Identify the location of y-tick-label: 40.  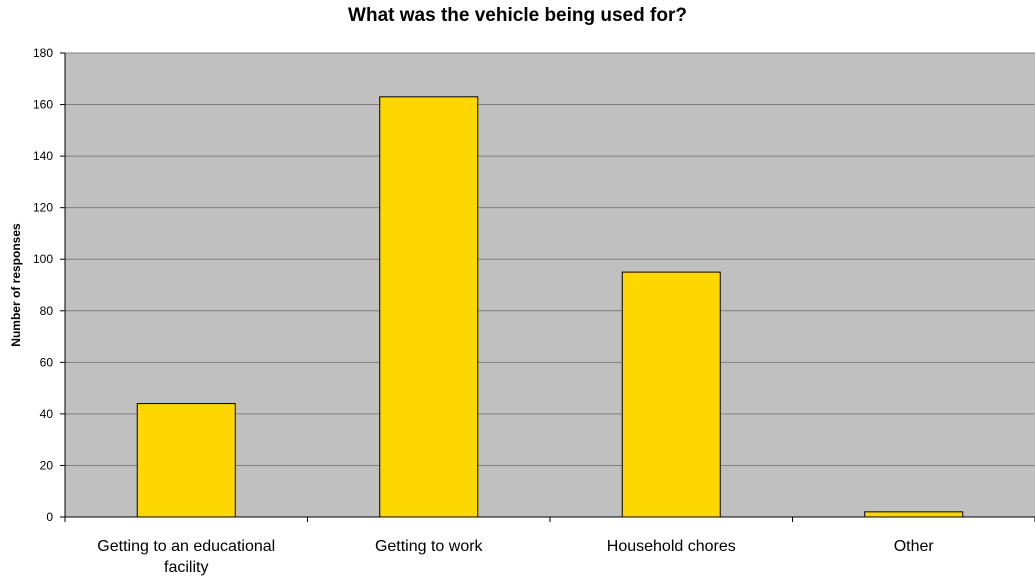
(47, 414).